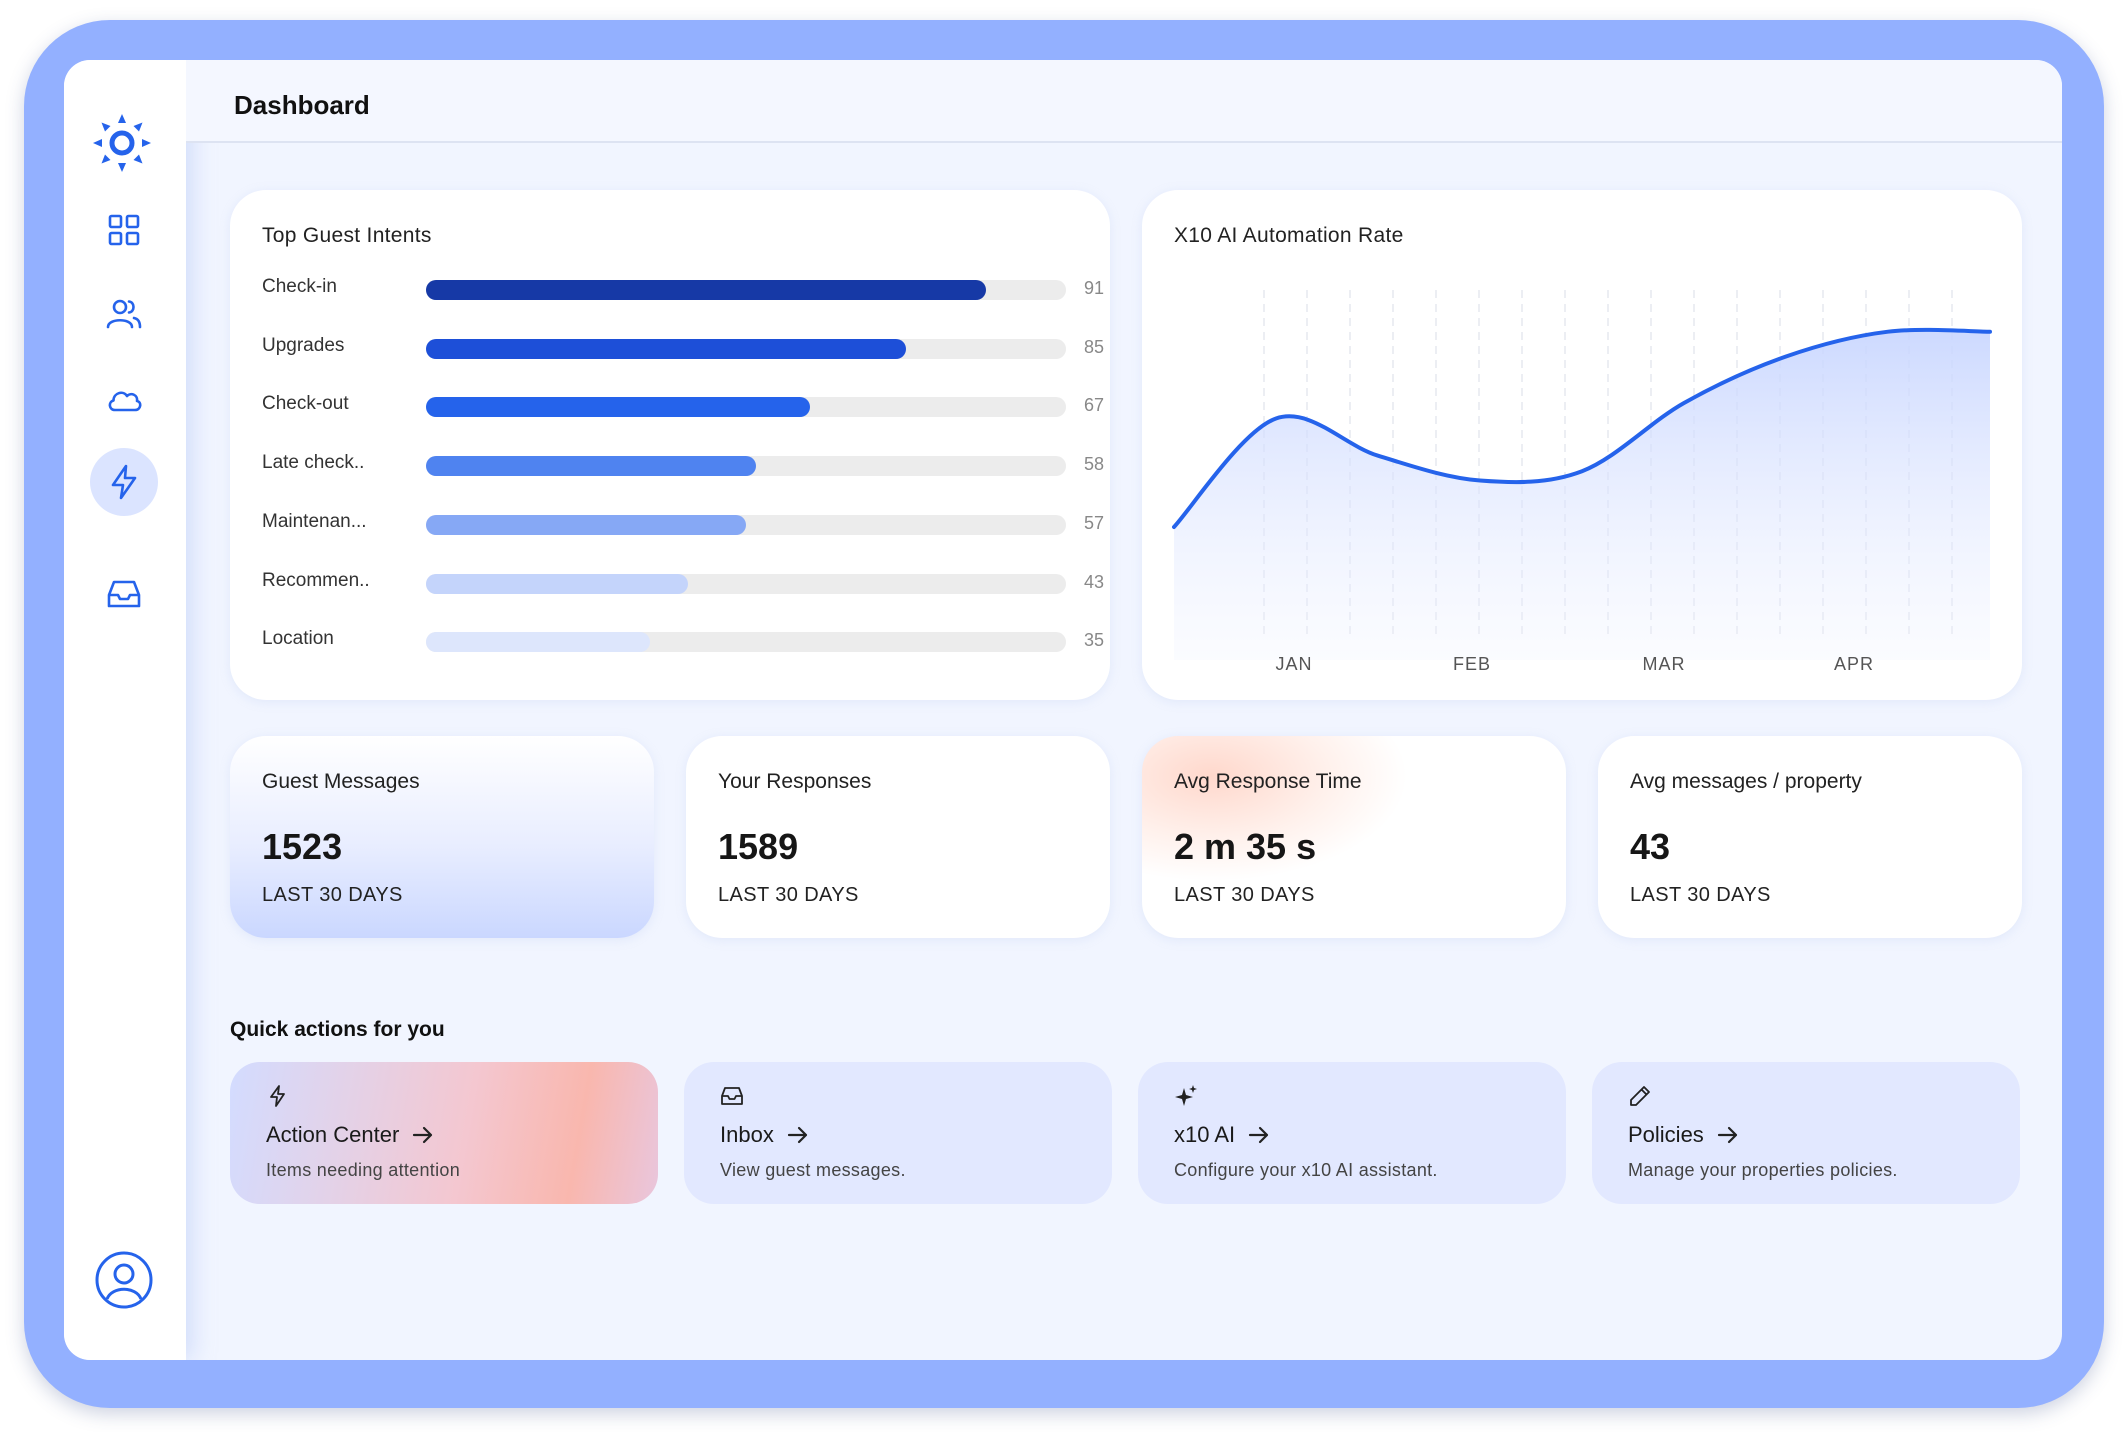 This screenshot has width=2126, height=1432. I want to click on x-tick-label: FEB, so click(1472, 664).